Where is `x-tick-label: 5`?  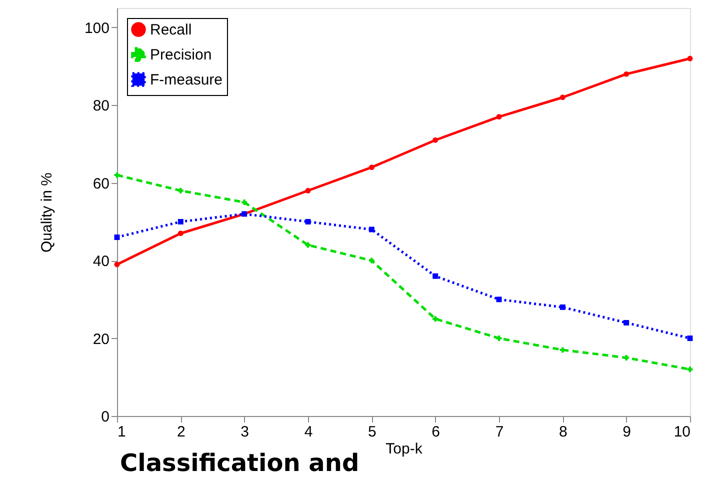
x-tick-label: 5 is located at coordinates (372, 432).